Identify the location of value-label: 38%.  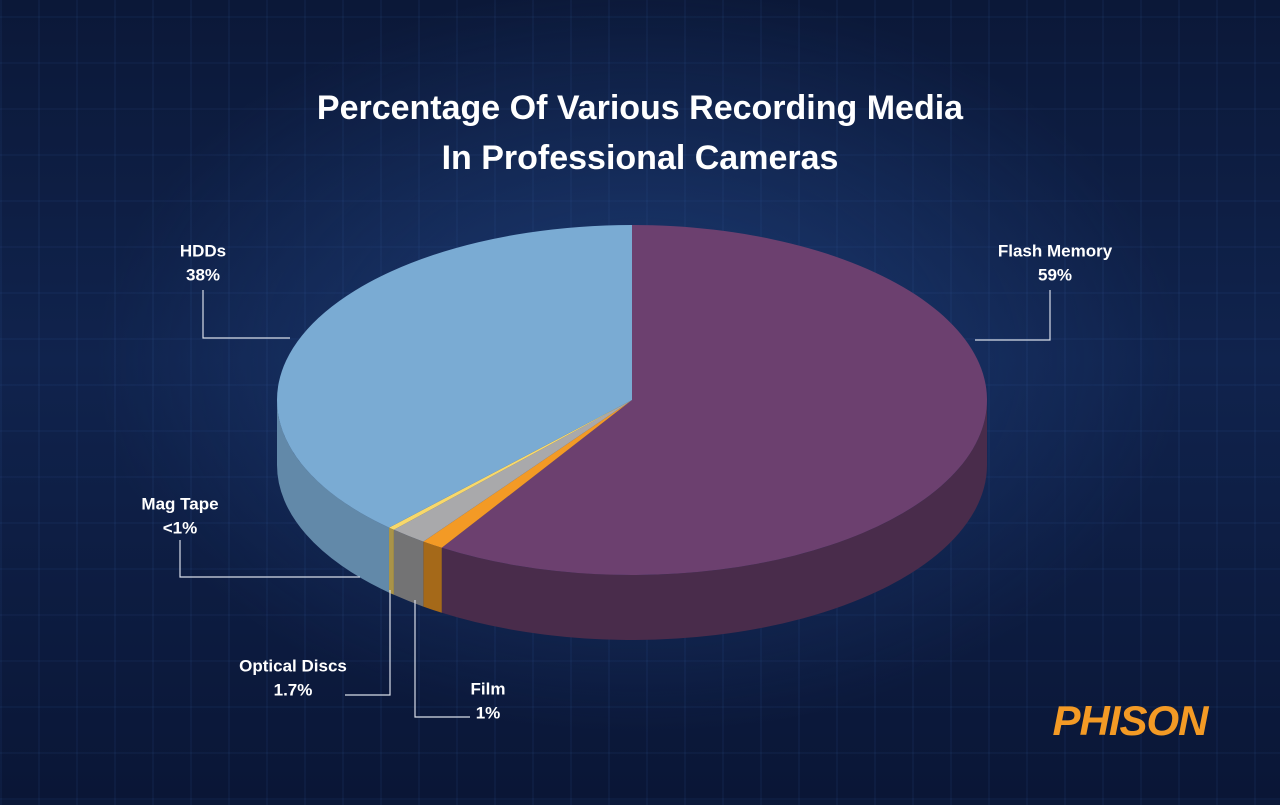
(203, 274).